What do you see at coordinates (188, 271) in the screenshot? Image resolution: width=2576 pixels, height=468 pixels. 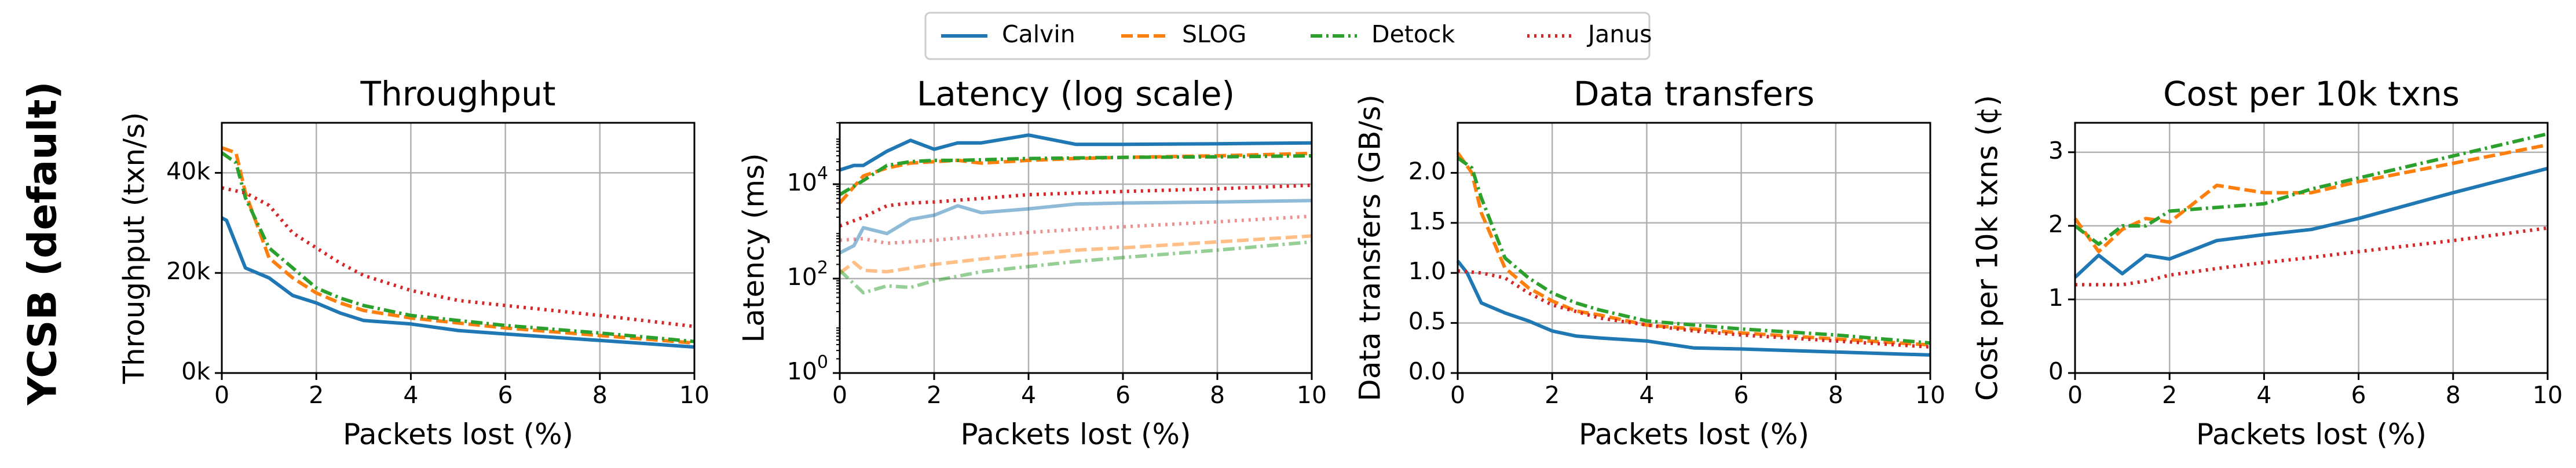 I see `y-tick-label: 20k` at bounding box center [188, 271].